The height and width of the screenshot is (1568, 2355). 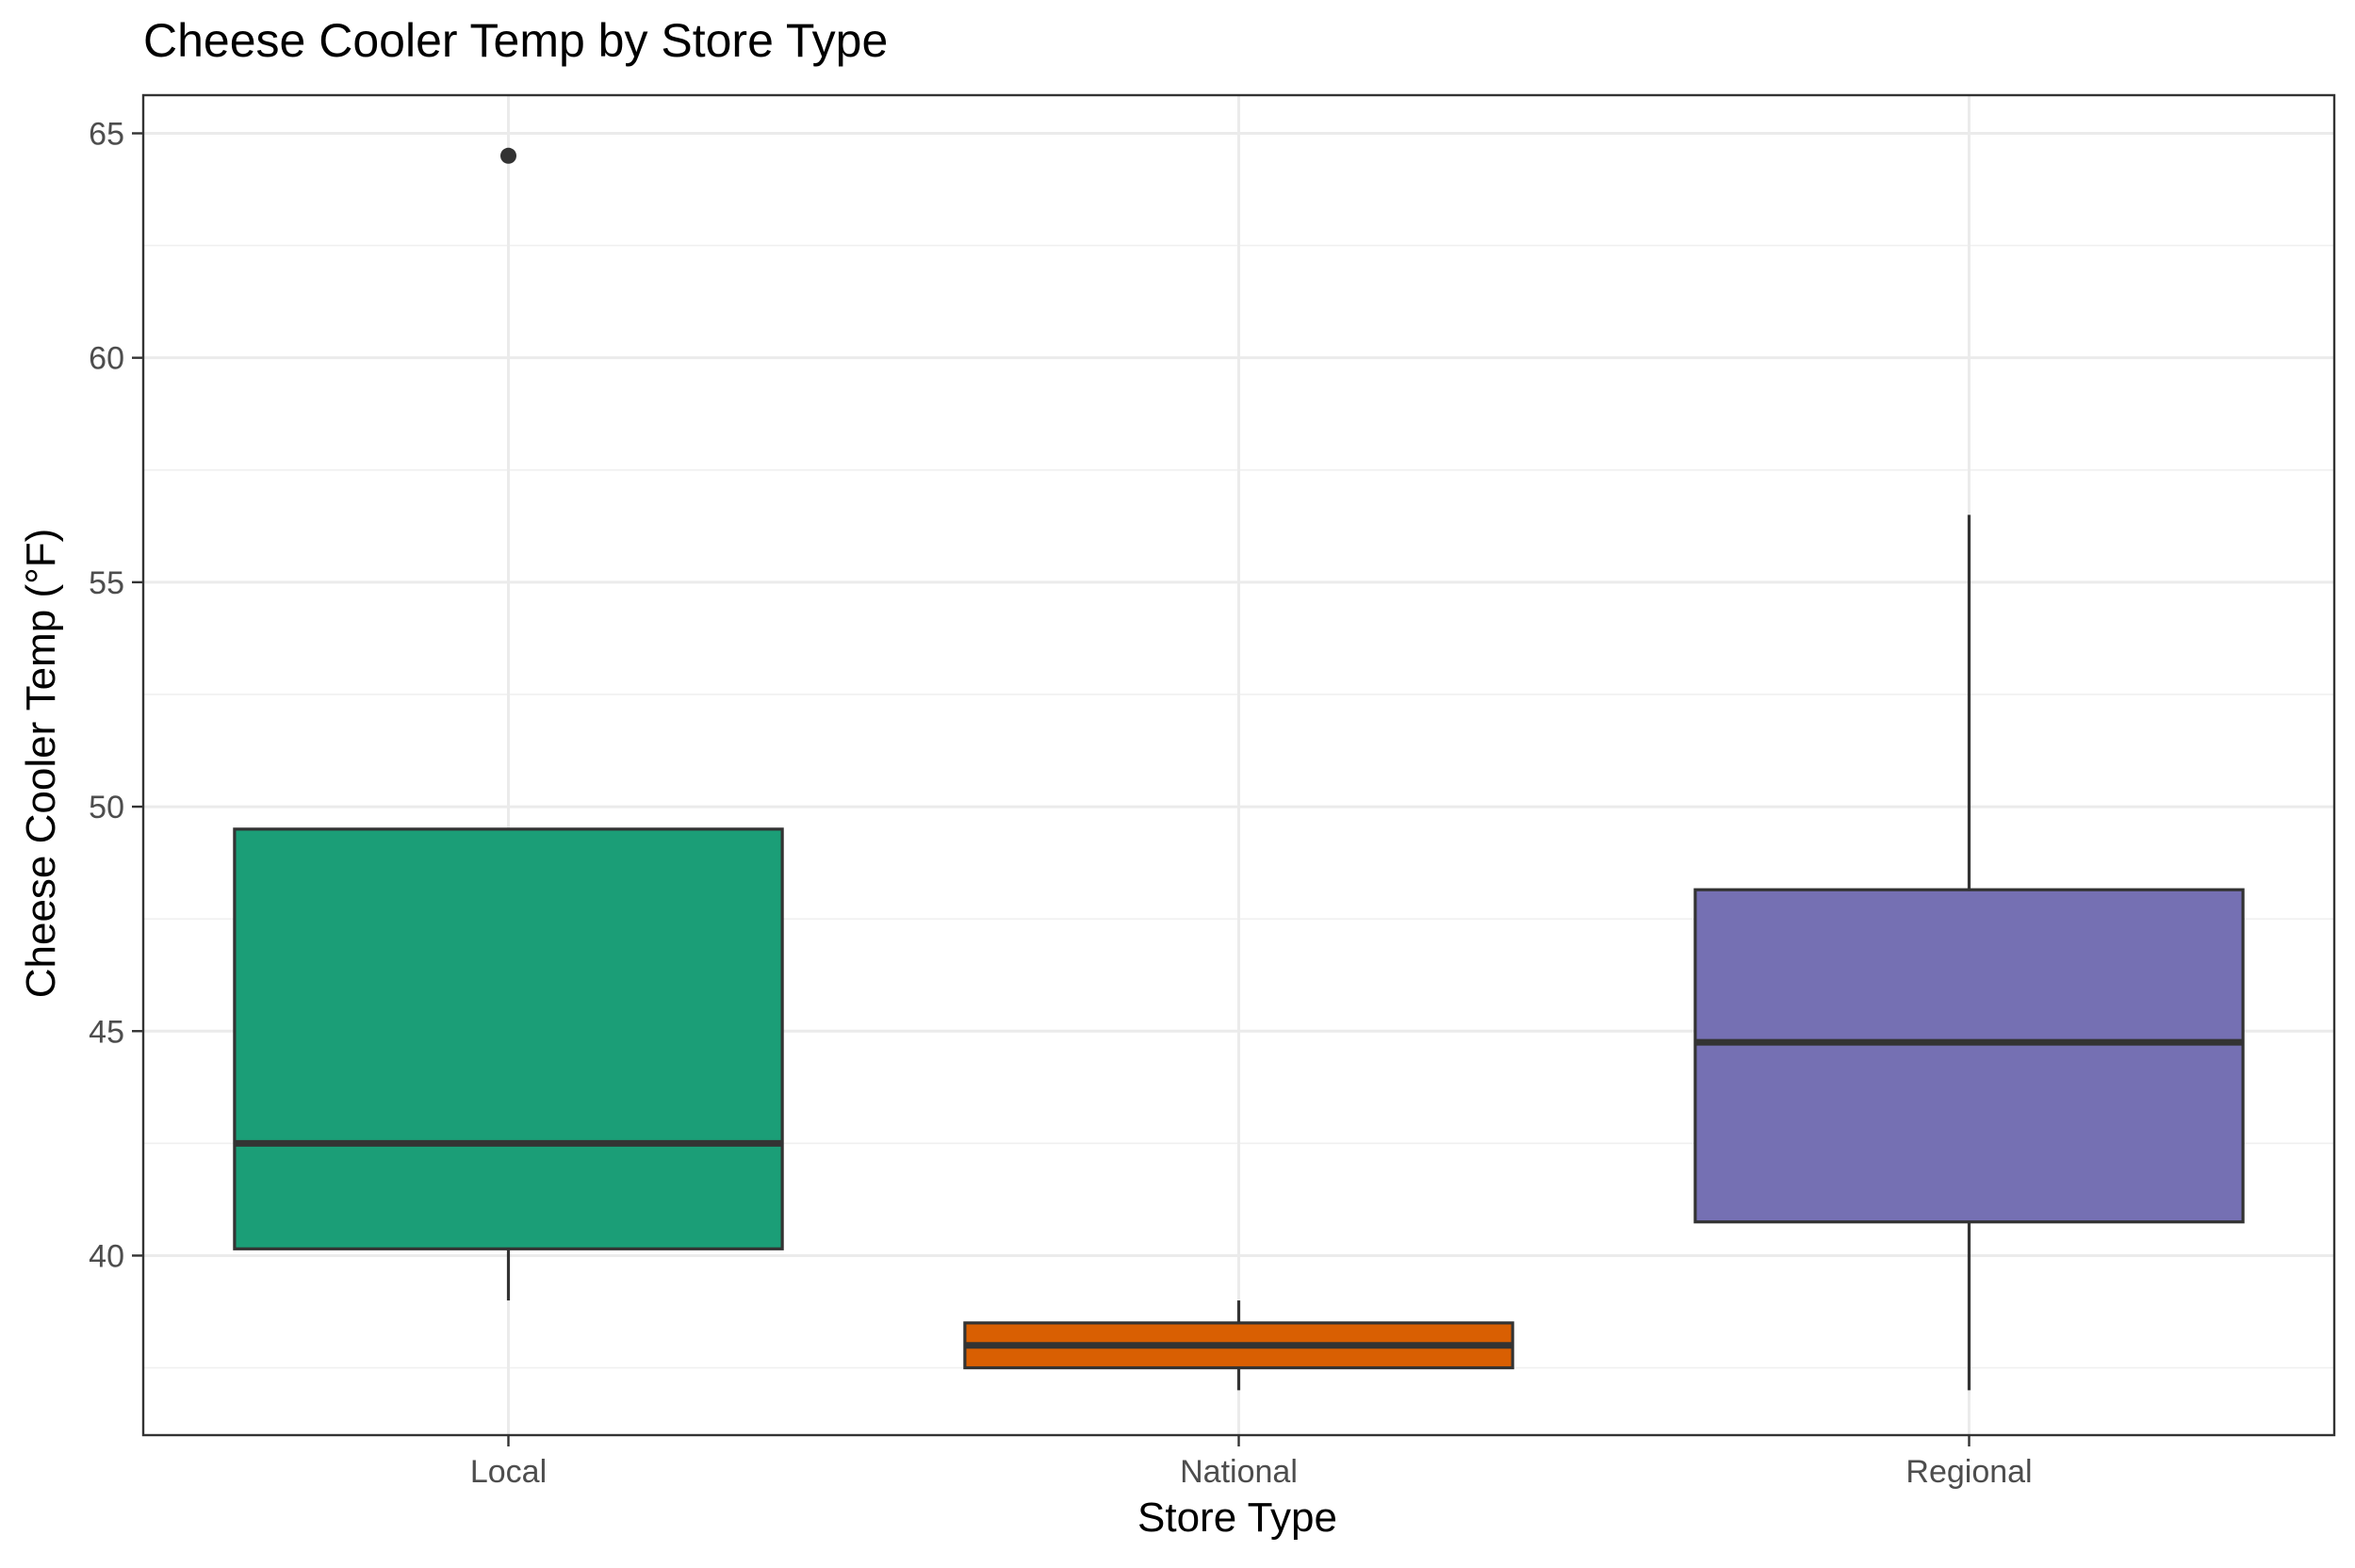 What do you see at coordinates (1238, 1345) in the screenshot?
I see `box-national` at bounding box center [1238, 1345].